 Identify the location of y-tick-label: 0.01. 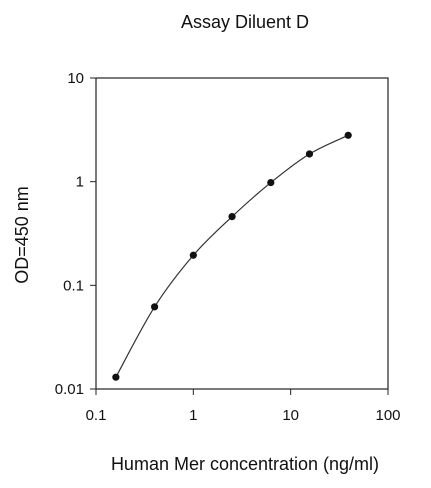
(69, 389).